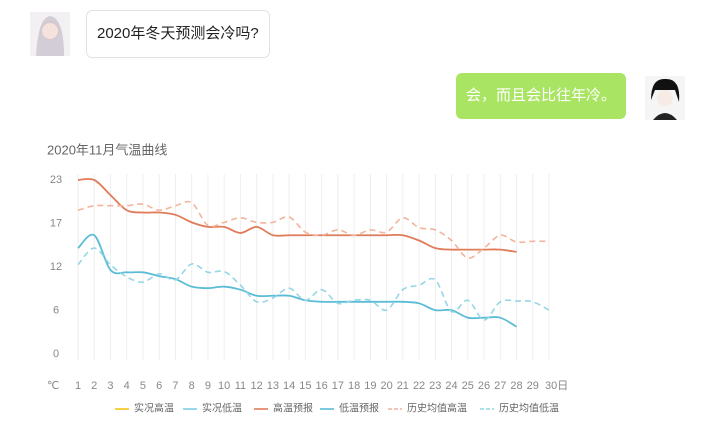 This screenshot has height=432, width=705. Describe the element at coordinates (354, 386) in the screenshot. I see `x-tick-label: 18` at that location.